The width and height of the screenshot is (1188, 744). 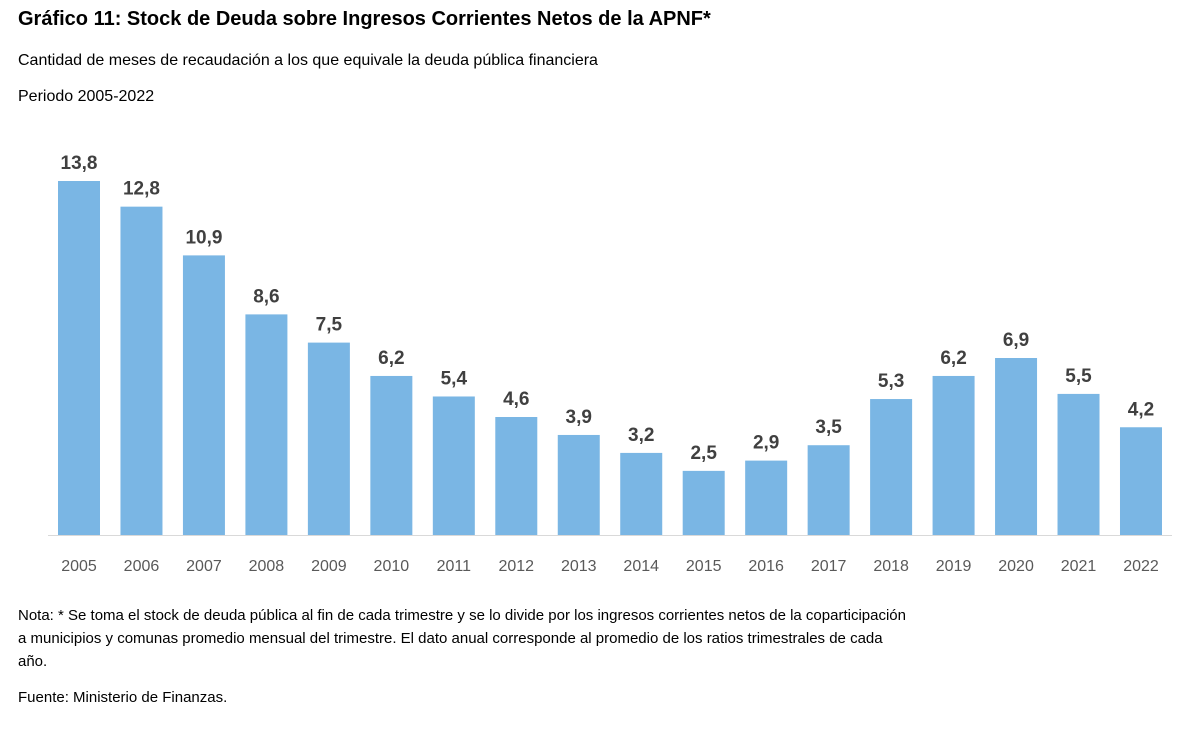 I want to click on x-tick-label: 2021, so click(x=1079, y=566).